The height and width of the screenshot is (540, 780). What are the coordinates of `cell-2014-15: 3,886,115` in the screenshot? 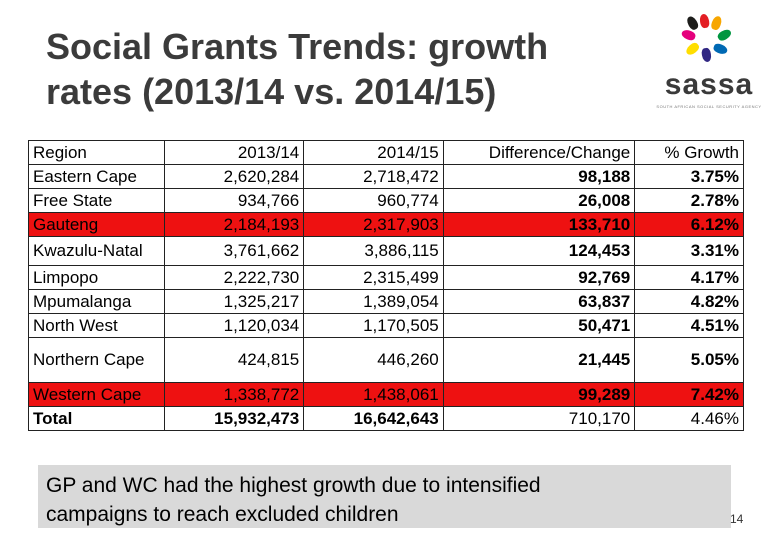 It's located at (373, 251).